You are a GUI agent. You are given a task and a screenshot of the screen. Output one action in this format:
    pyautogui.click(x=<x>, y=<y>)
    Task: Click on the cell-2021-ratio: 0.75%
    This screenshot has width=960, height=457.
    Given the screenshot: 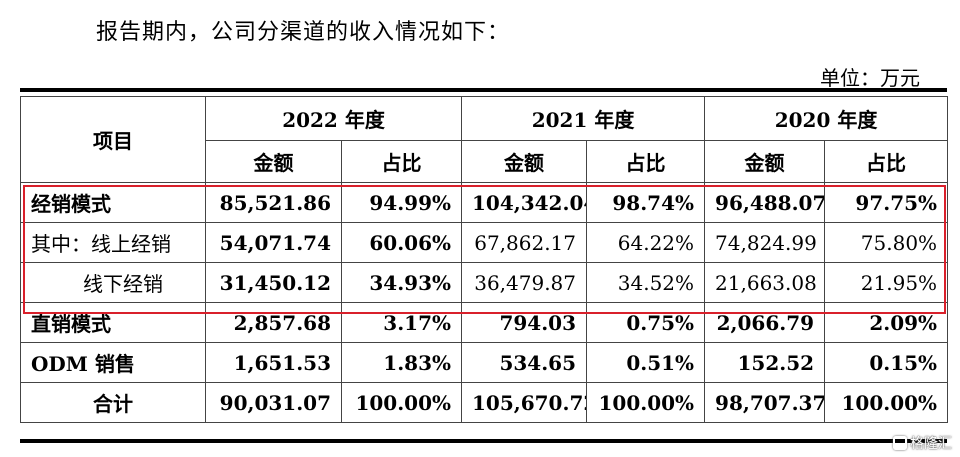 What is the action you would take?
    pyautogui.click(x=646, y=322)
    